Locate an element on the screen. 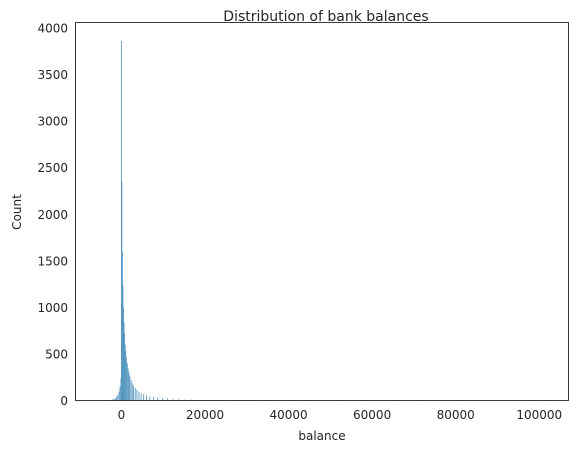  x-tick-label: 40000 is located at coordinates (288, 415).